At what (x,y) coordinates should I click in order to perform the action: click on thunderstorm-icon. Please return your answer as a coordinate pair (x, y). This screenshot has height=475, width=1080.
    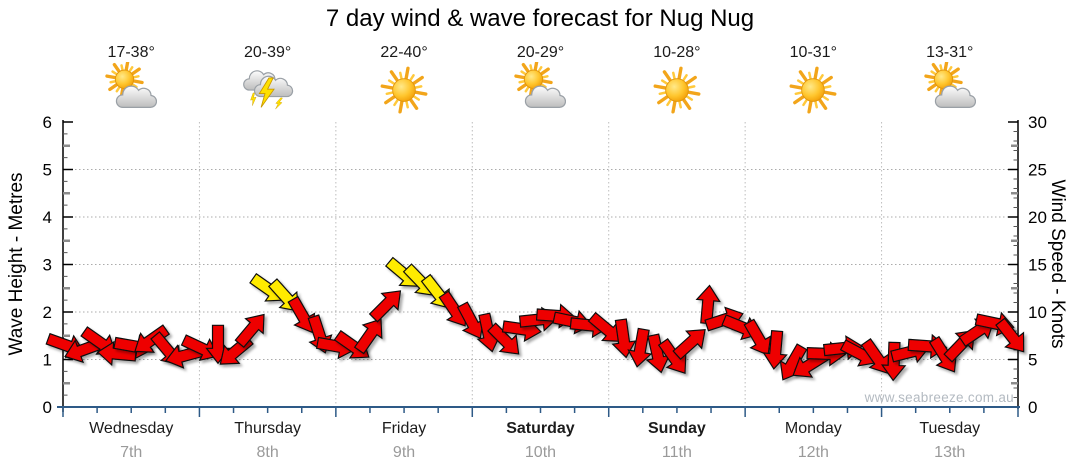
    Looking at the image, I should click on (267, 90).